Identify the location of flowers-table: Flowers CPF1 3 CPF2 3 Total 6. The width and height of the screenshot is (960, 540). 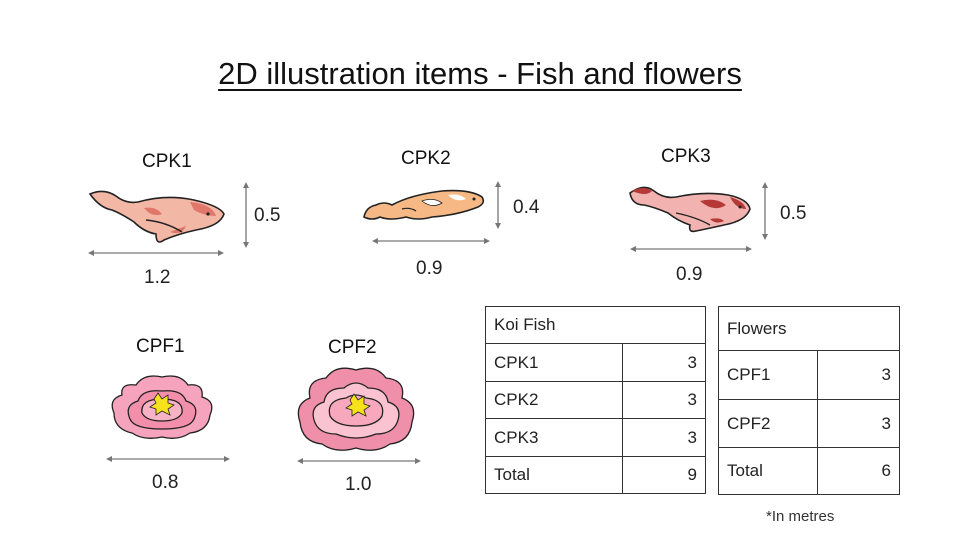
(809, 400).